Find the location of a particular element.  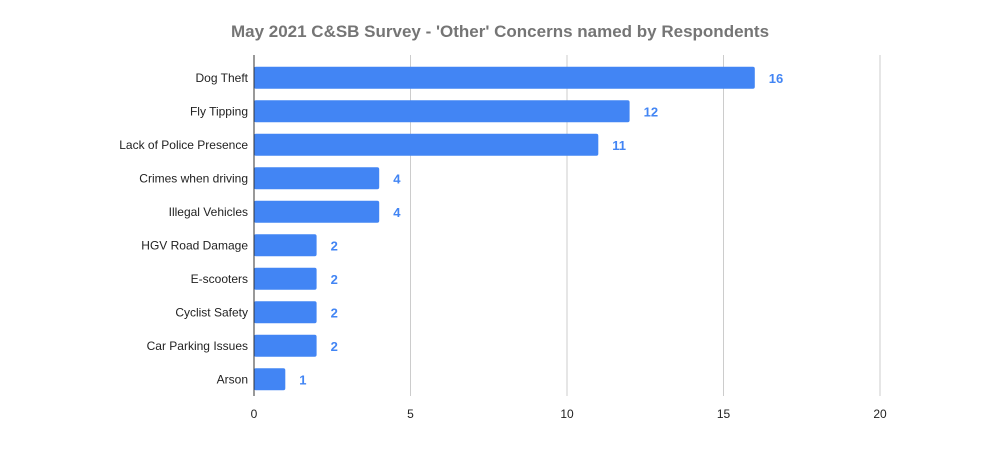

x-tick-label: 10 is located at coordinates (567, 414).